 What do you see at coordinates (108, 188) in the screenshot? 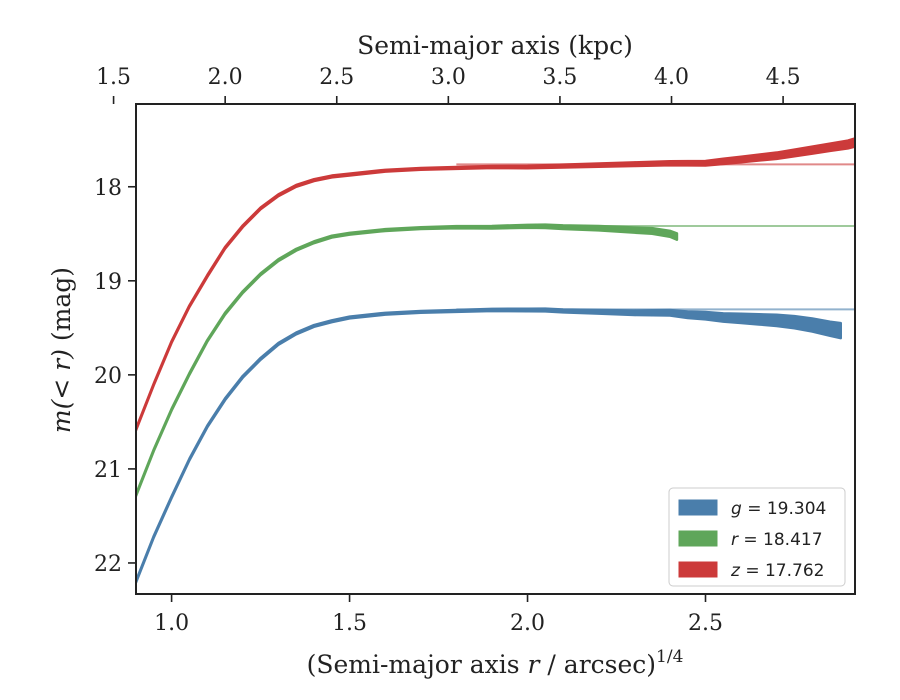
I see `y-tick-label: 18` at bounding box center [108, 188].